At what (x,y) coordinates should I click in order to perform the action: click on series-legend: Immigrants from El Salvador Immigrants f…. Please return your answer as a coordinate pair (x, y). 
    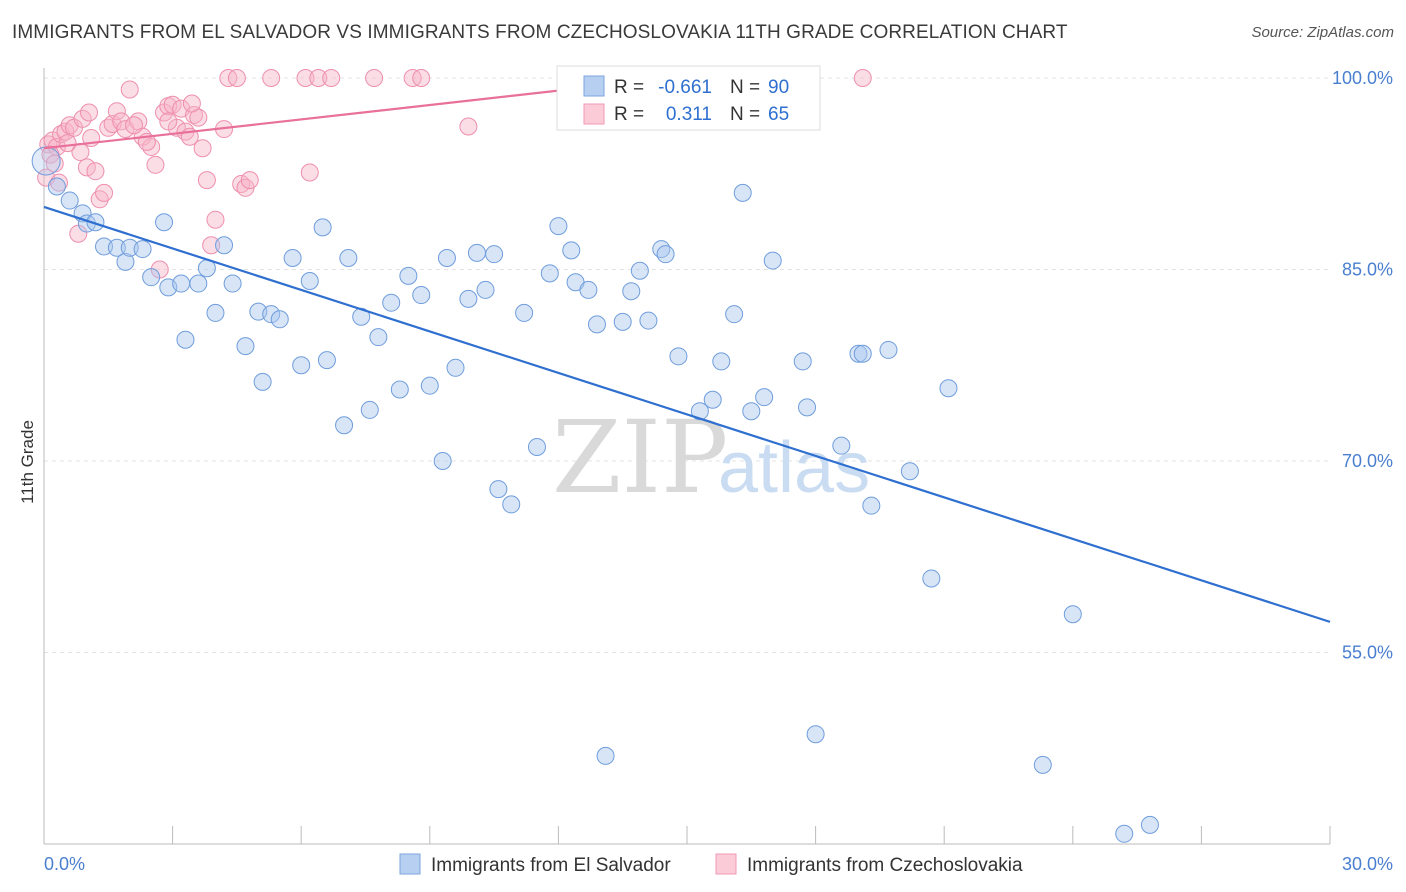
    Looking at the image, I should click on (711, 864).